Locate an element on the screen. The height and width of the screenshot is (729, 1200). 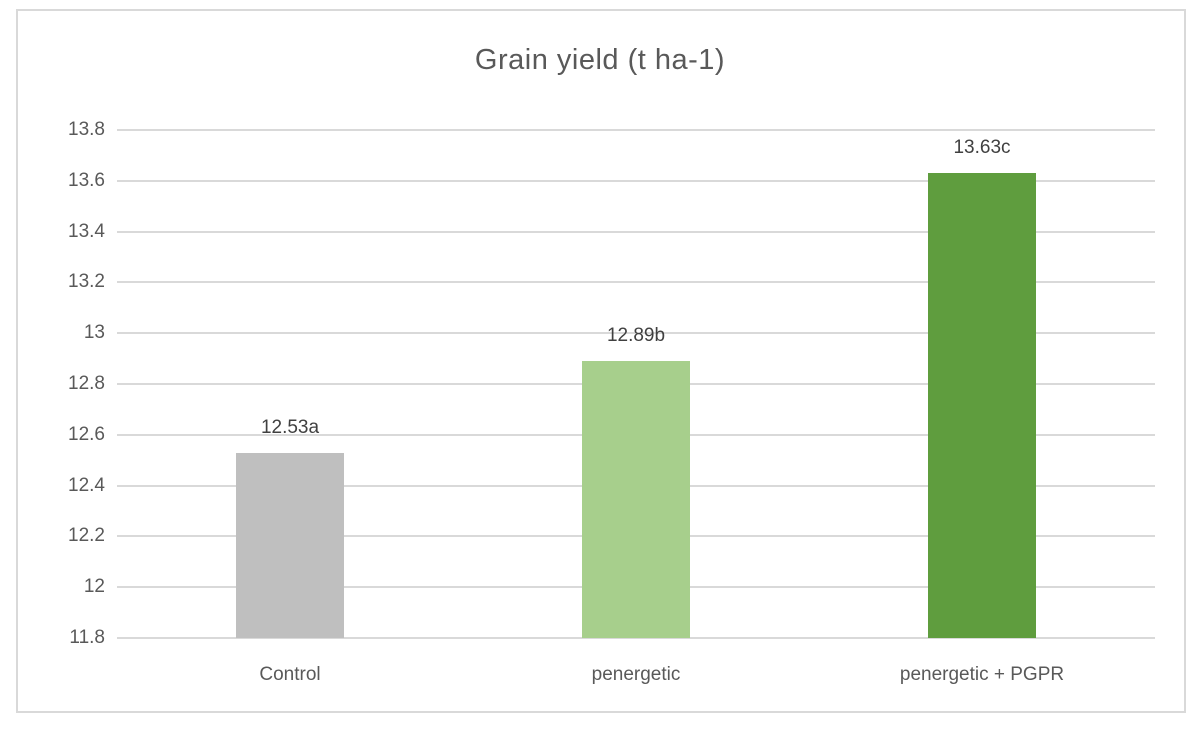
chart-title: Grain yield (t ha-1) is located at coordinates (600, 60).